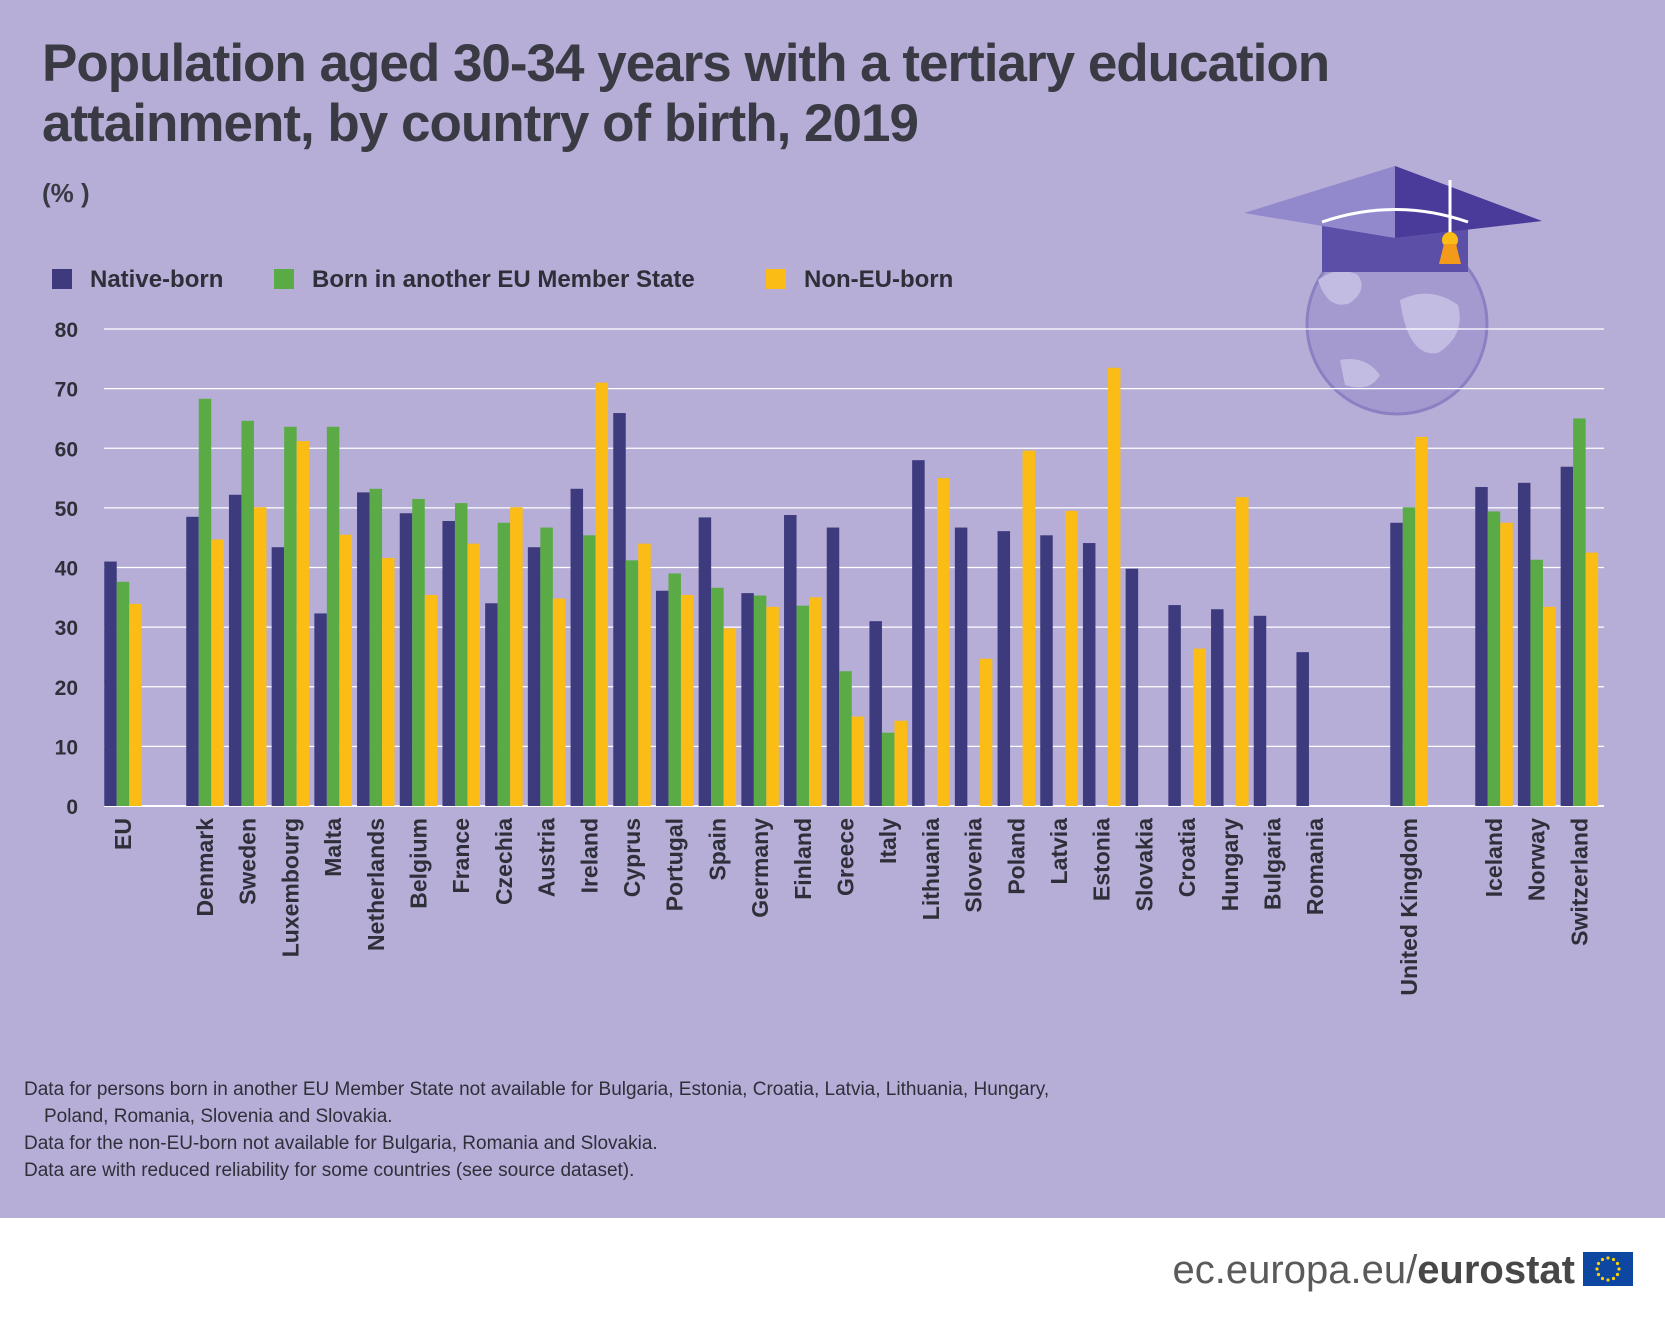  I want to click on x-tick-label: Belgium, so click(419, 863).